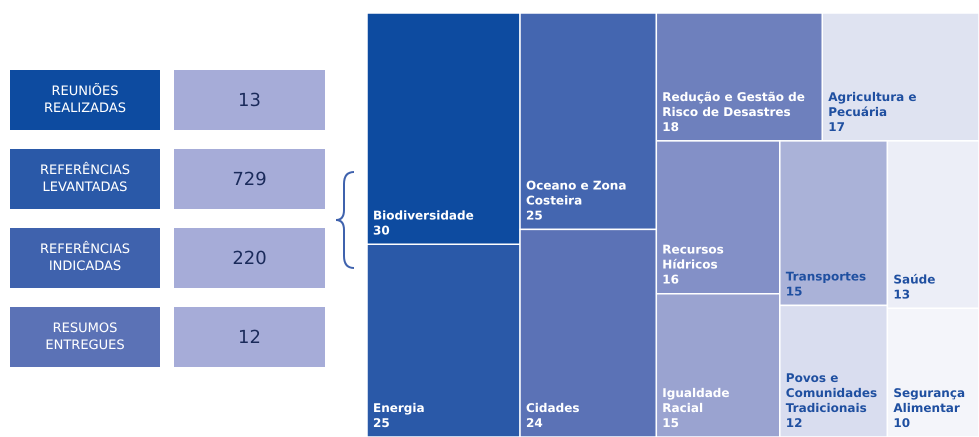 Image resolution: width=979 pixels, height=437 pixels. What do you see at coordinates (576, 193) in the screenshot?
I see `category-label: Oceano e Zona Costeira` at bounding box center [576, 193].